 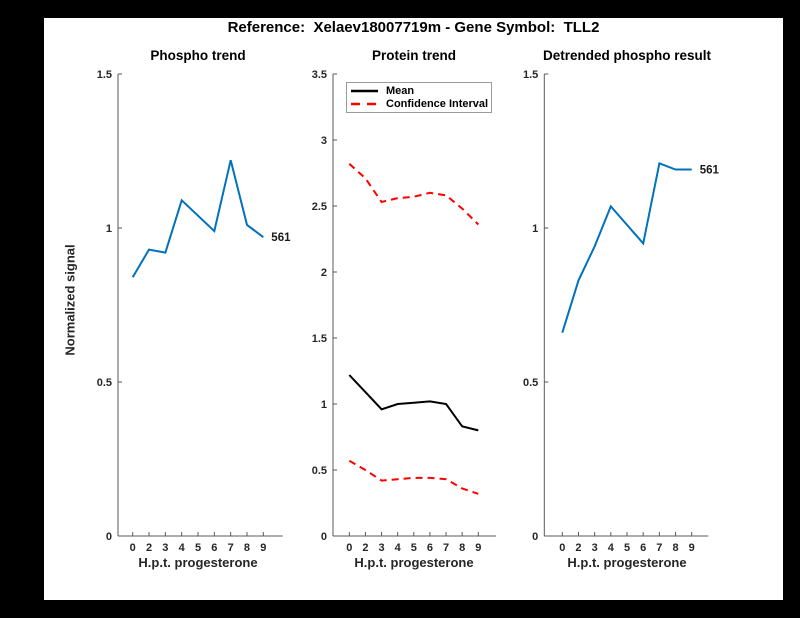 What do you see at coordinates (437, 104) in the screenshot?
I see `legend-label-confidence-interval: Confidence Interval` at bounding box center [437, 104].